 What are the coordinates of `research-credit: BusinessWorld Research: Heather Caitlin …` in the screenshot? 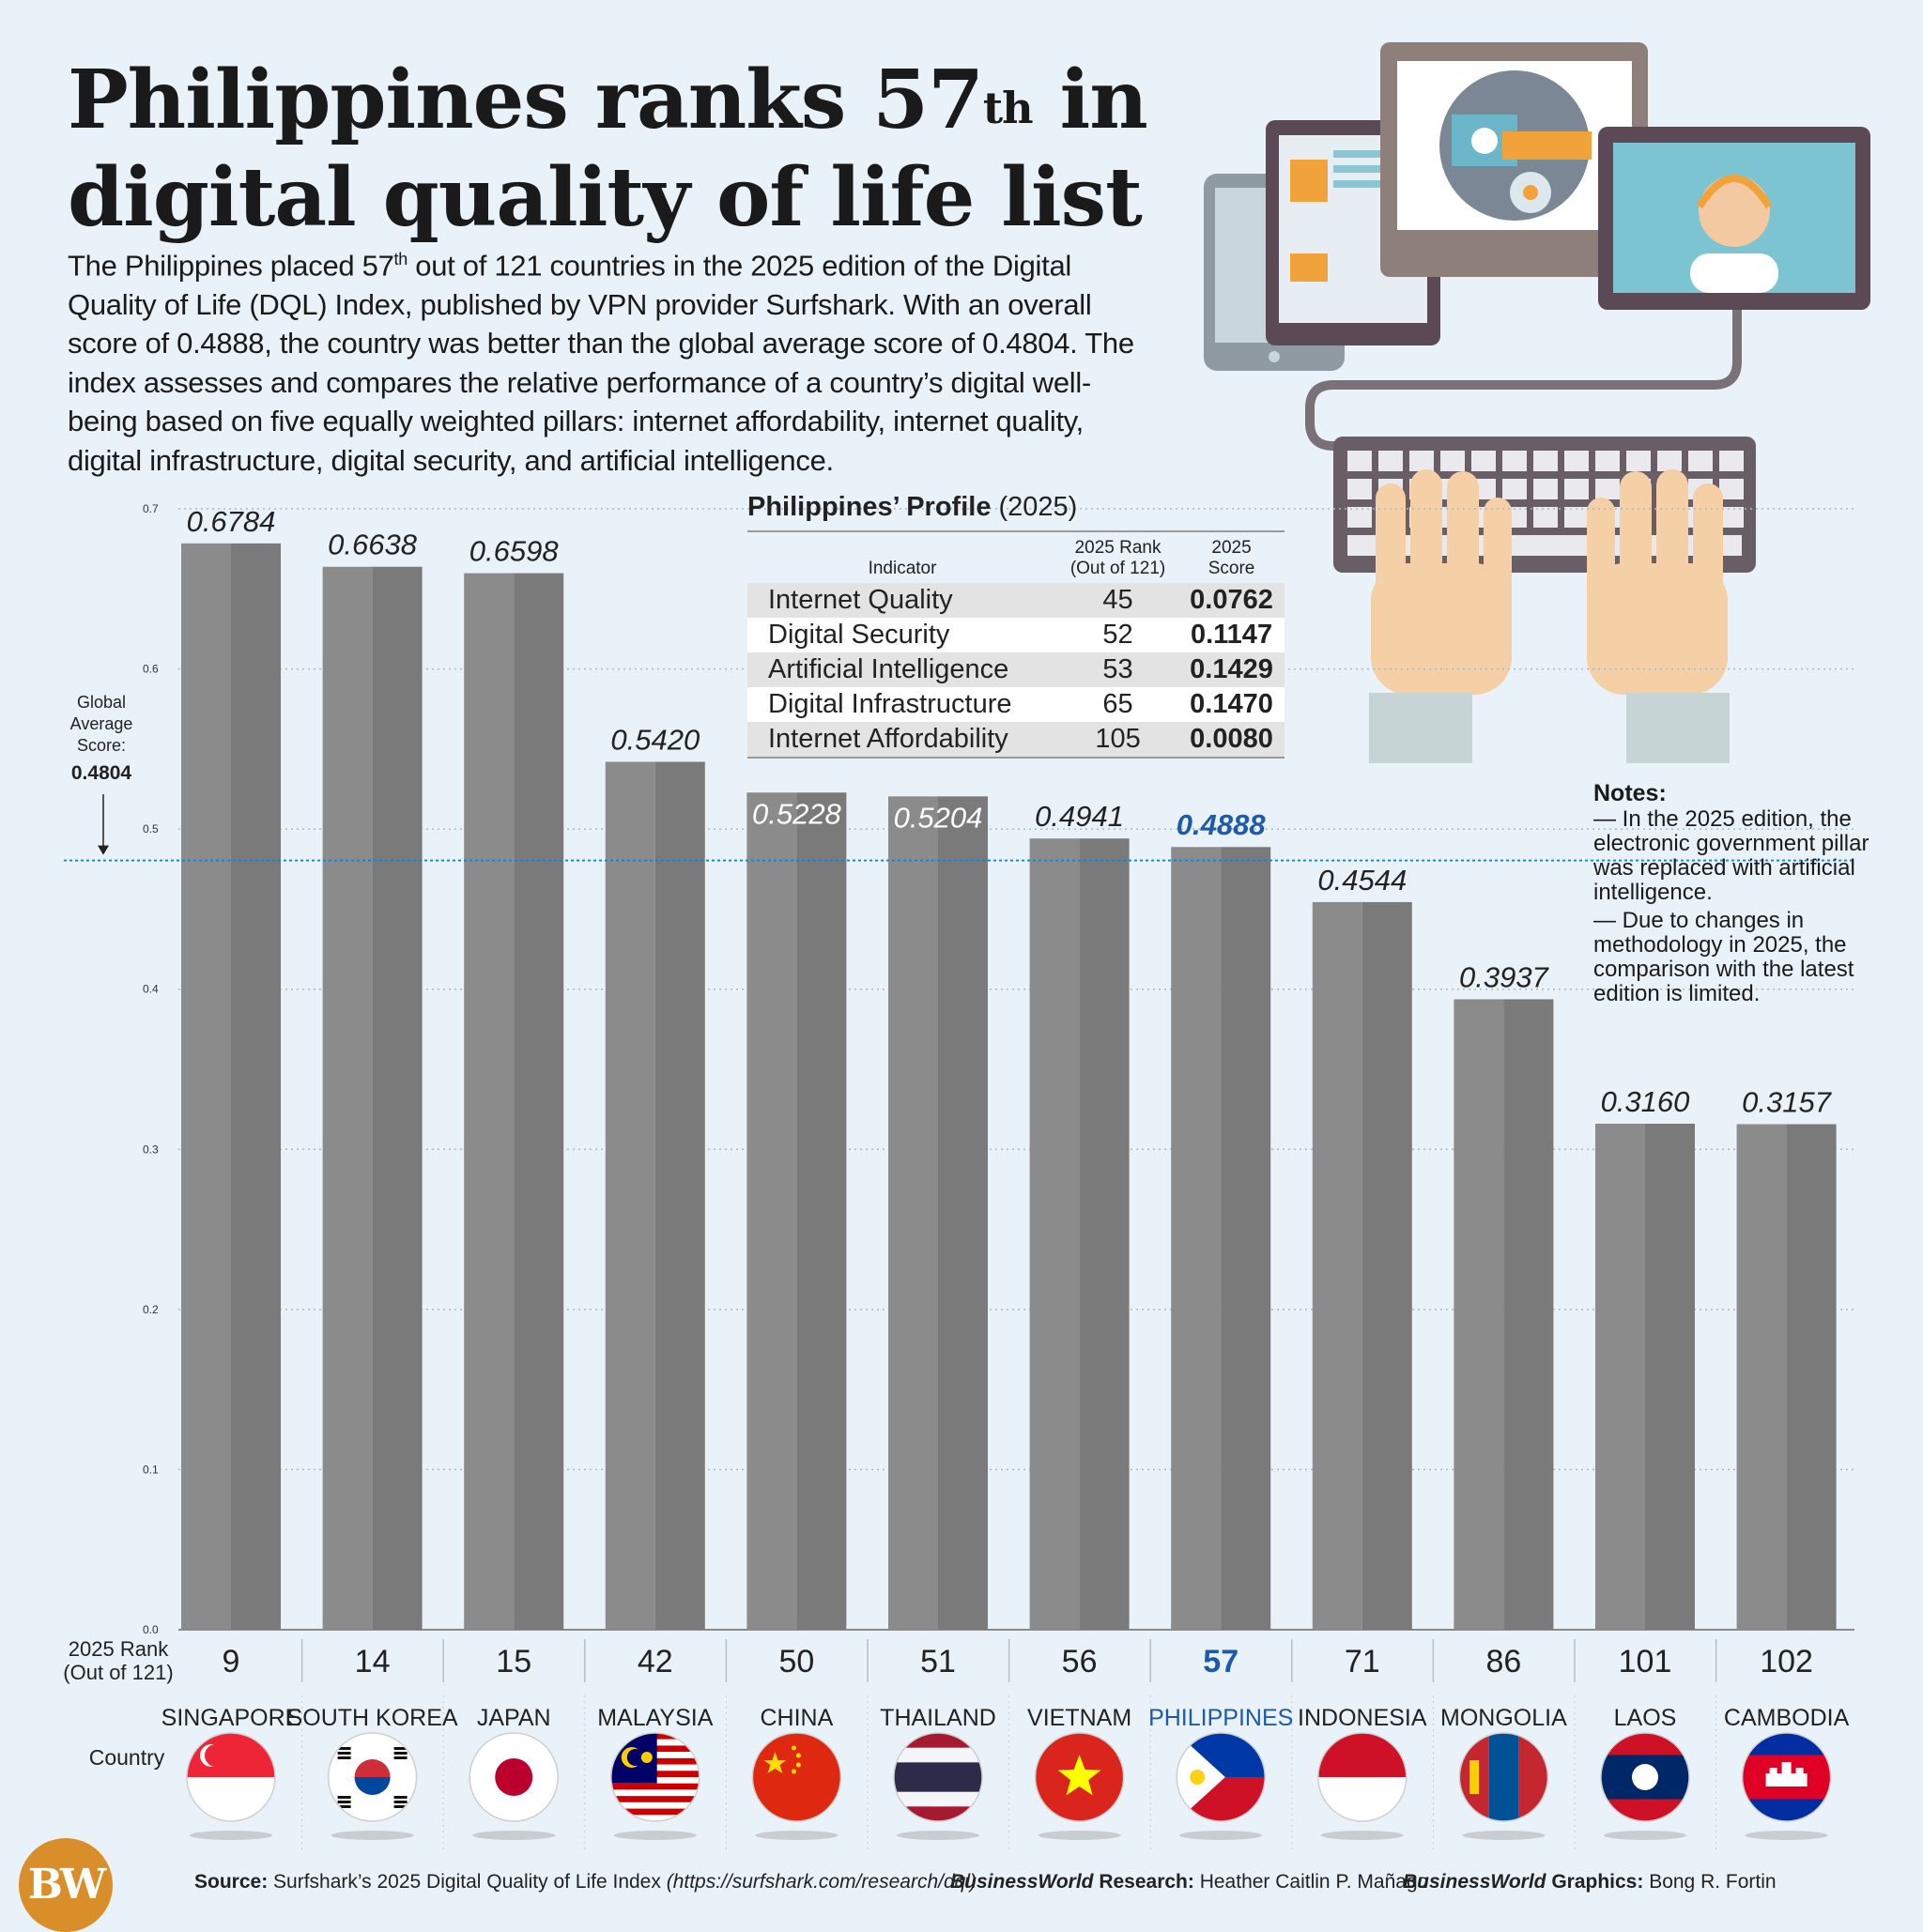 It's located at (1189, 1882).